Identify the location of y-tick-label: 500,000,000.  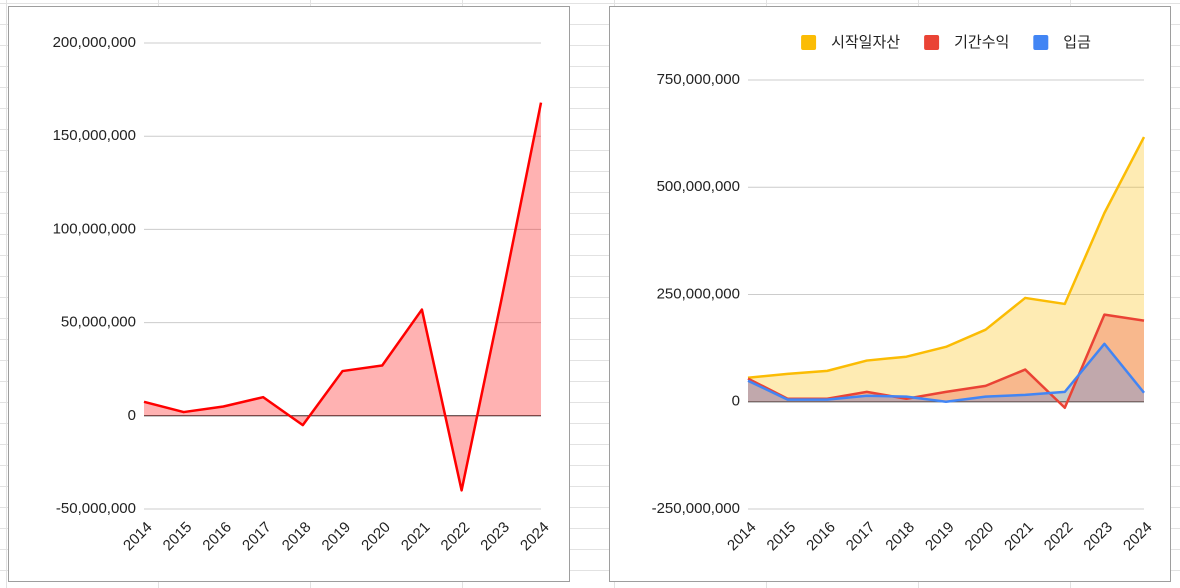
(698, 186).